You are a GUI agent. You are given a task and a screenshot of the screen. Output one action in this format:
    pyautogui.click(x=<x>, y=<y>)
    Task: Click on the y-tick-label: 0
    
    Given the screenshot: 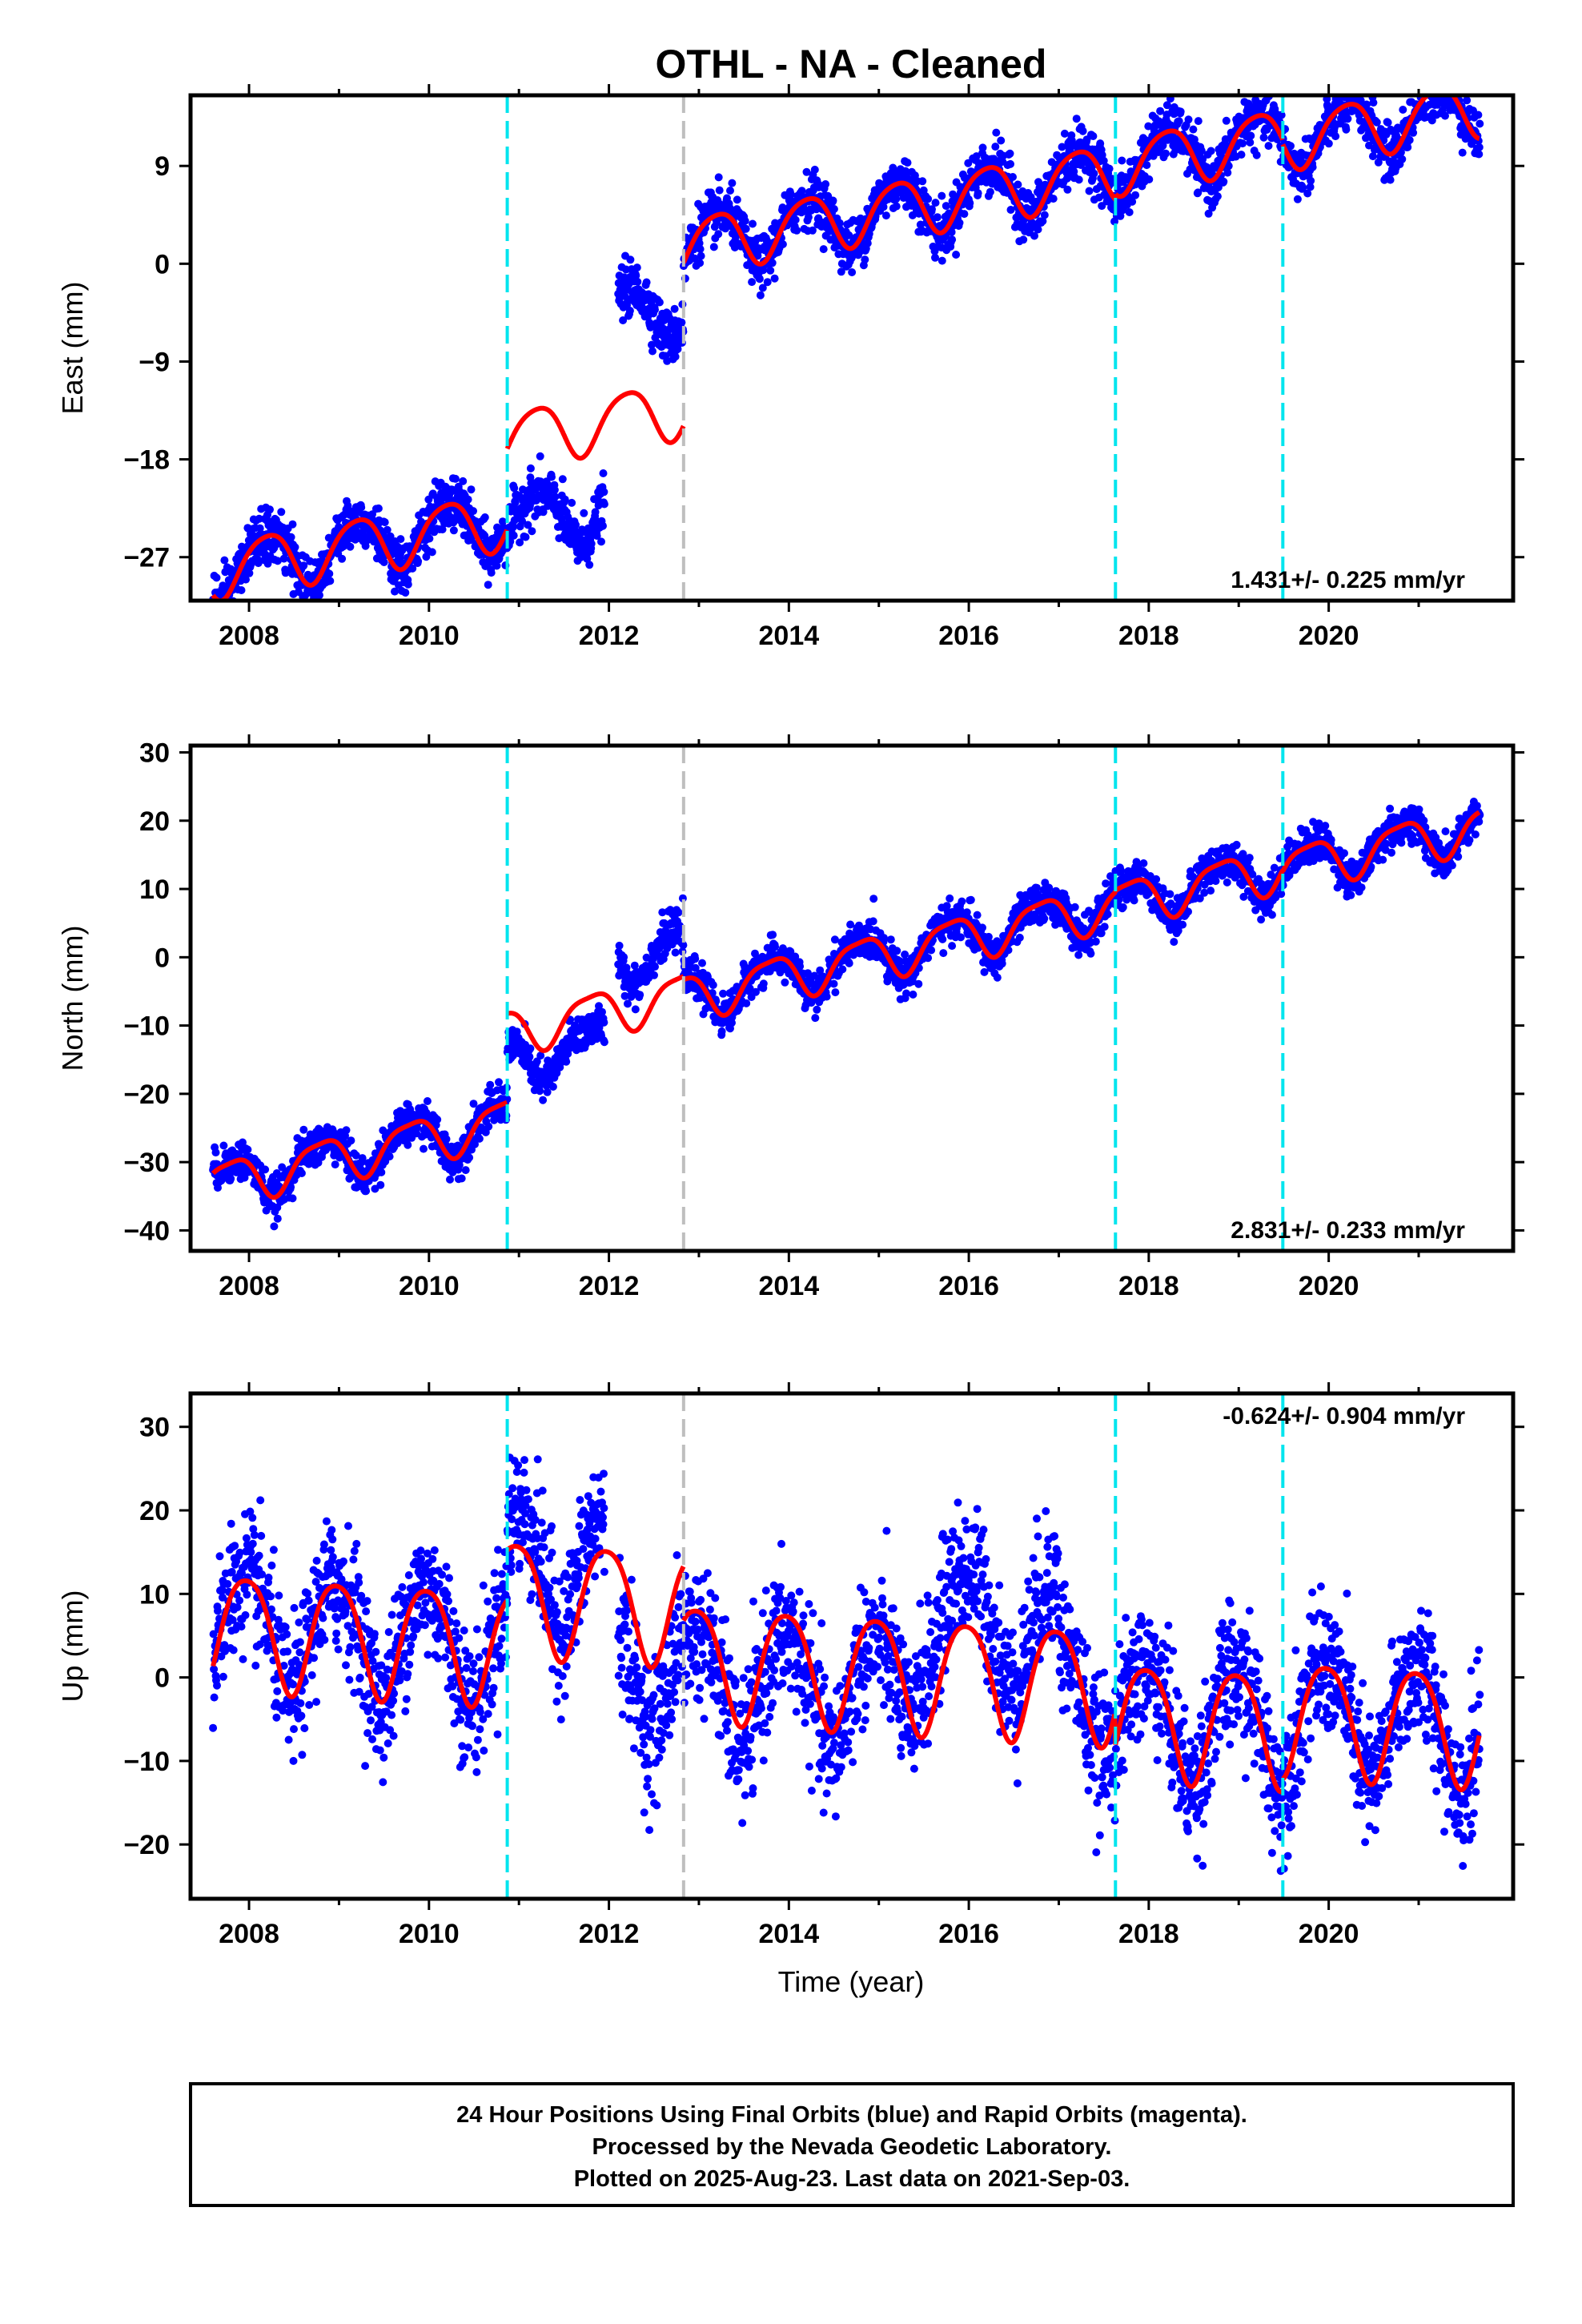 What is the action you would take?
    pyautogui.click(x=162, y=264)
    